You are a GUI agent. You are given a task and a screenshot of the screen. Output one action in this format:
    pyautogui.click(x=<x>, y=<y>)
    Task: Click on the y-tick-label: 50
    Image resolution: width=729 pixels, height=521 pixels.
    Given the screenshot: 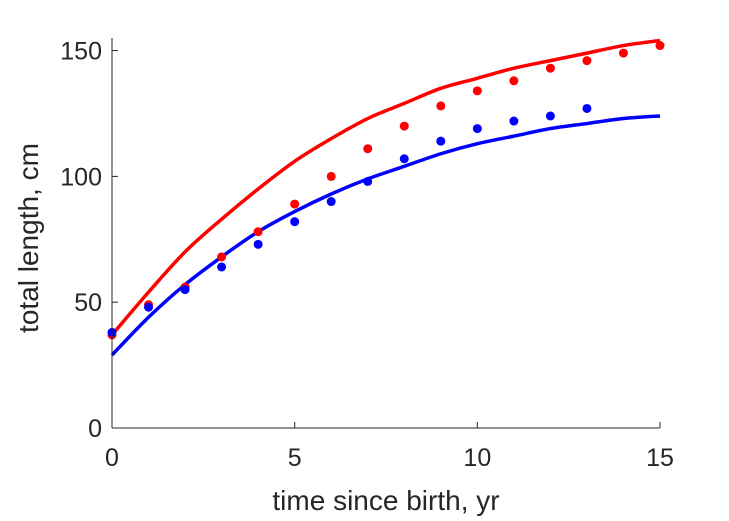 What is the action you would take?
    pyautogui.click(x=88, y=303)
    